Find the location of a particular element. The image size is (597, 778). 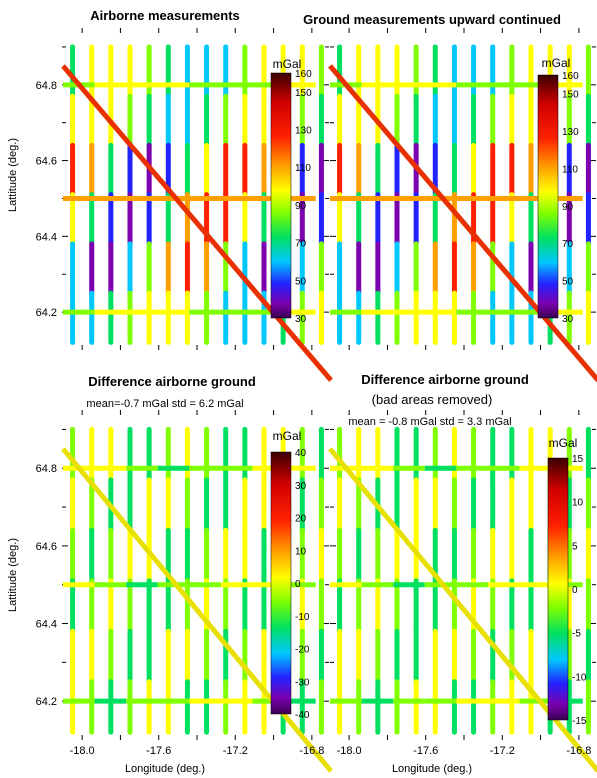

panel-title-difference-filtered: Difference airborne ground is located at coordinates (445, 379).